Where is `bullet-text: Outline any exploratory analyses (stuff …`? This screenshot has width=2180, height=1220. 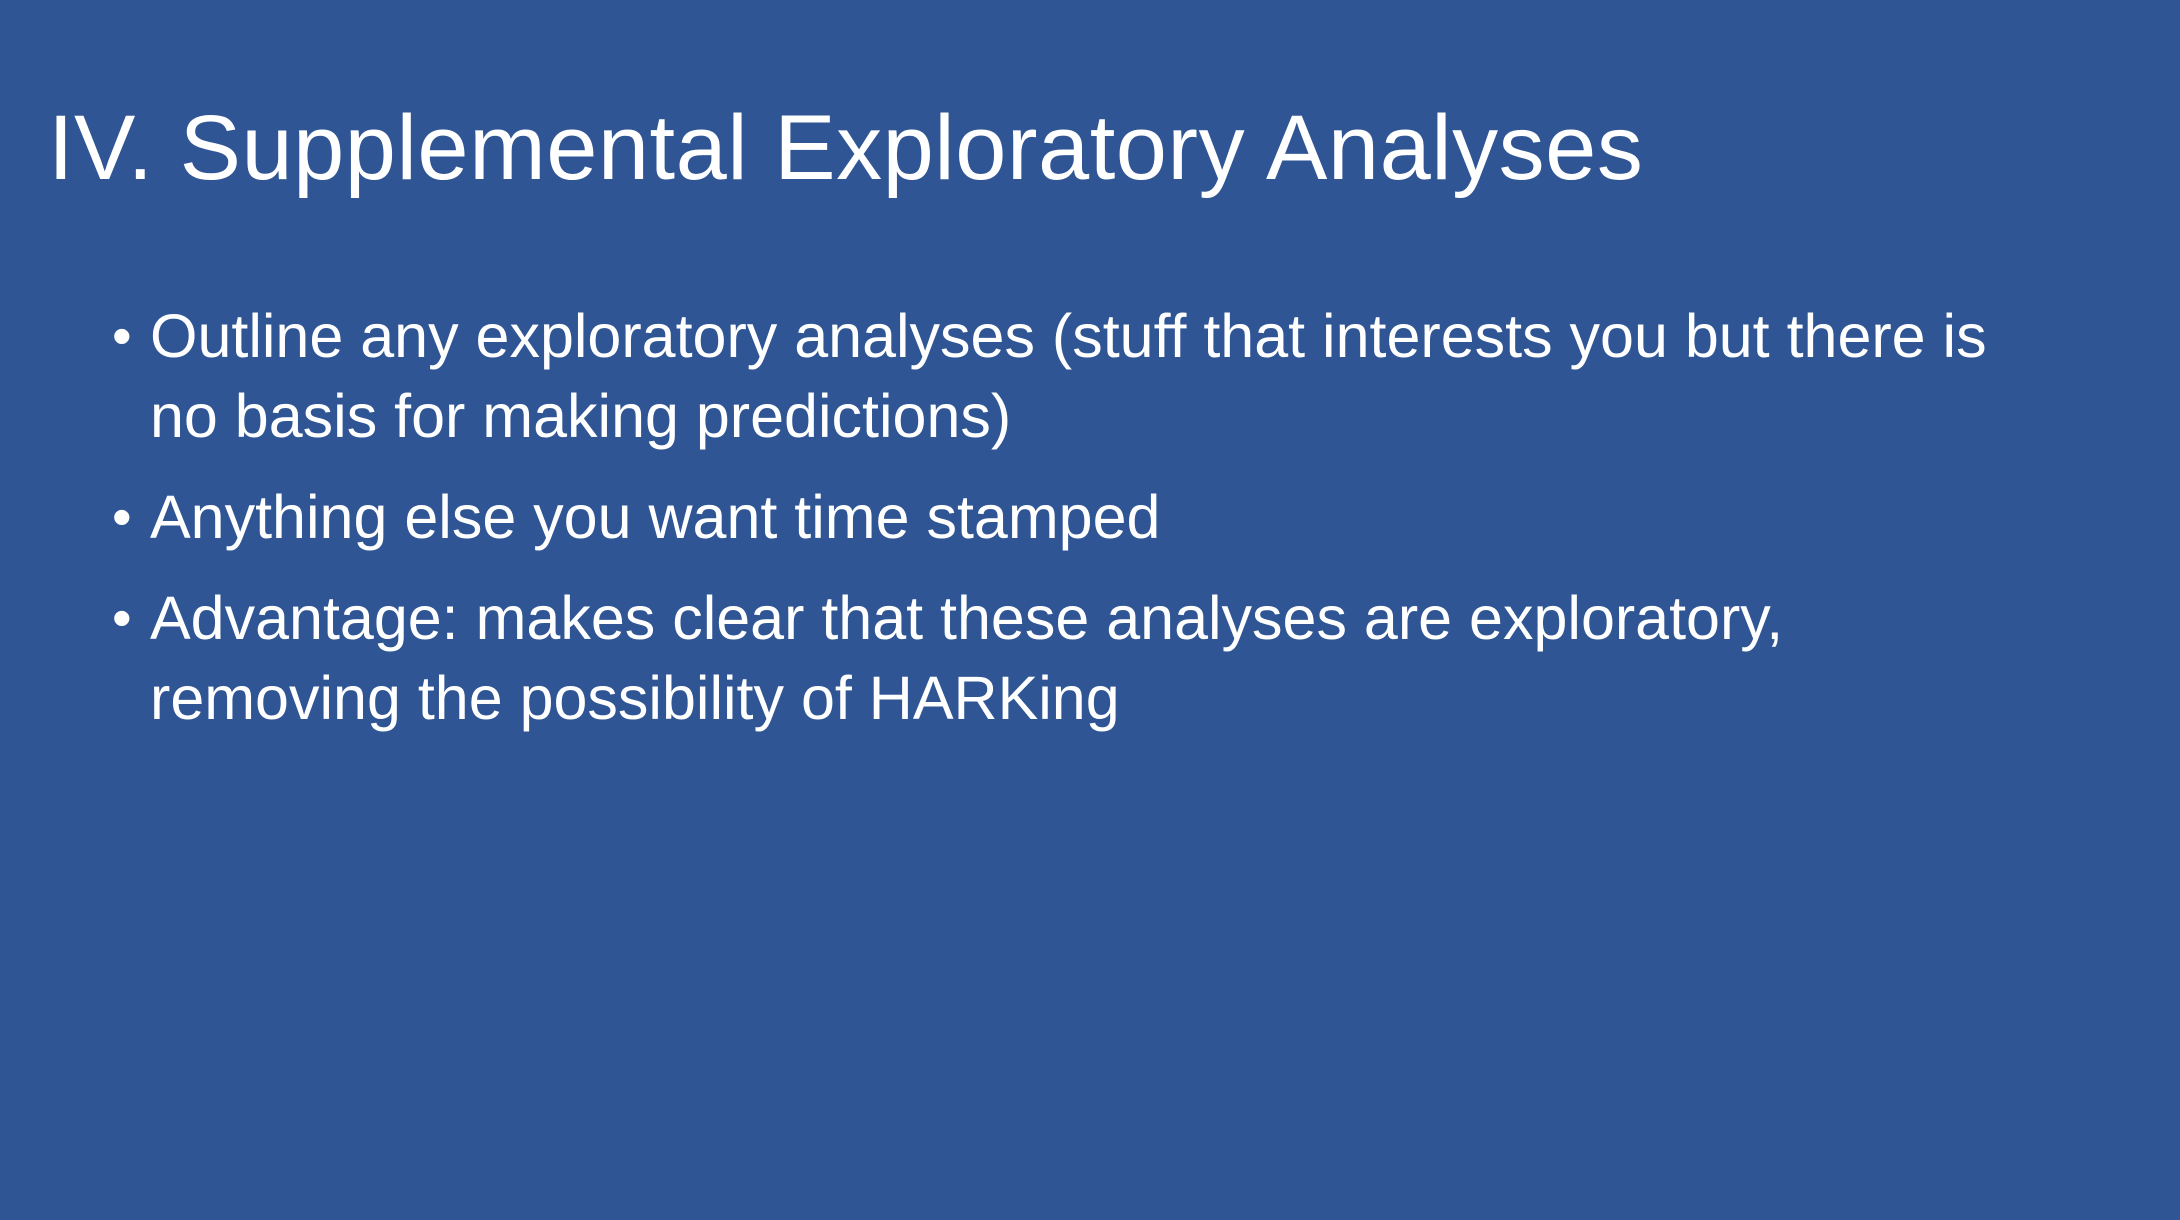
bullet-text: Outline any exploratory analyses (stuff … is located at coordinates (1068, 376).